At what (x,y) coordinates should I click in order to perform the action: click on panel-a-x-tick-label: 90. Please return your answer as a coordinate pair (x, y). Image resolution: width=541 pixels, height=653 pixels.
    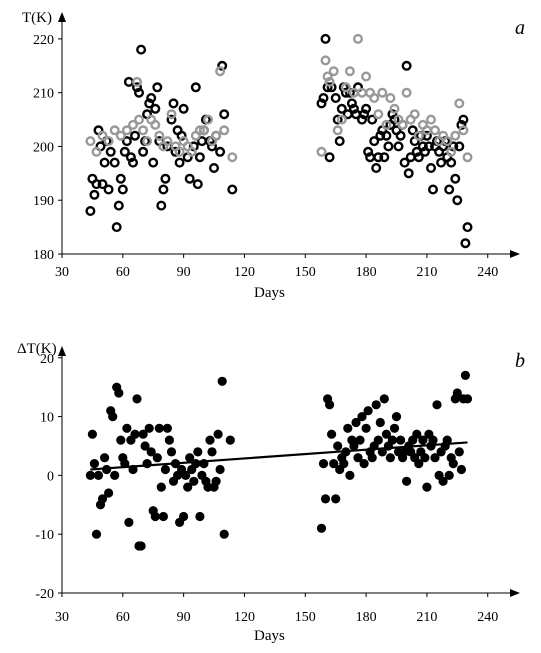
    Looking at the image, I should click on (184, 272).